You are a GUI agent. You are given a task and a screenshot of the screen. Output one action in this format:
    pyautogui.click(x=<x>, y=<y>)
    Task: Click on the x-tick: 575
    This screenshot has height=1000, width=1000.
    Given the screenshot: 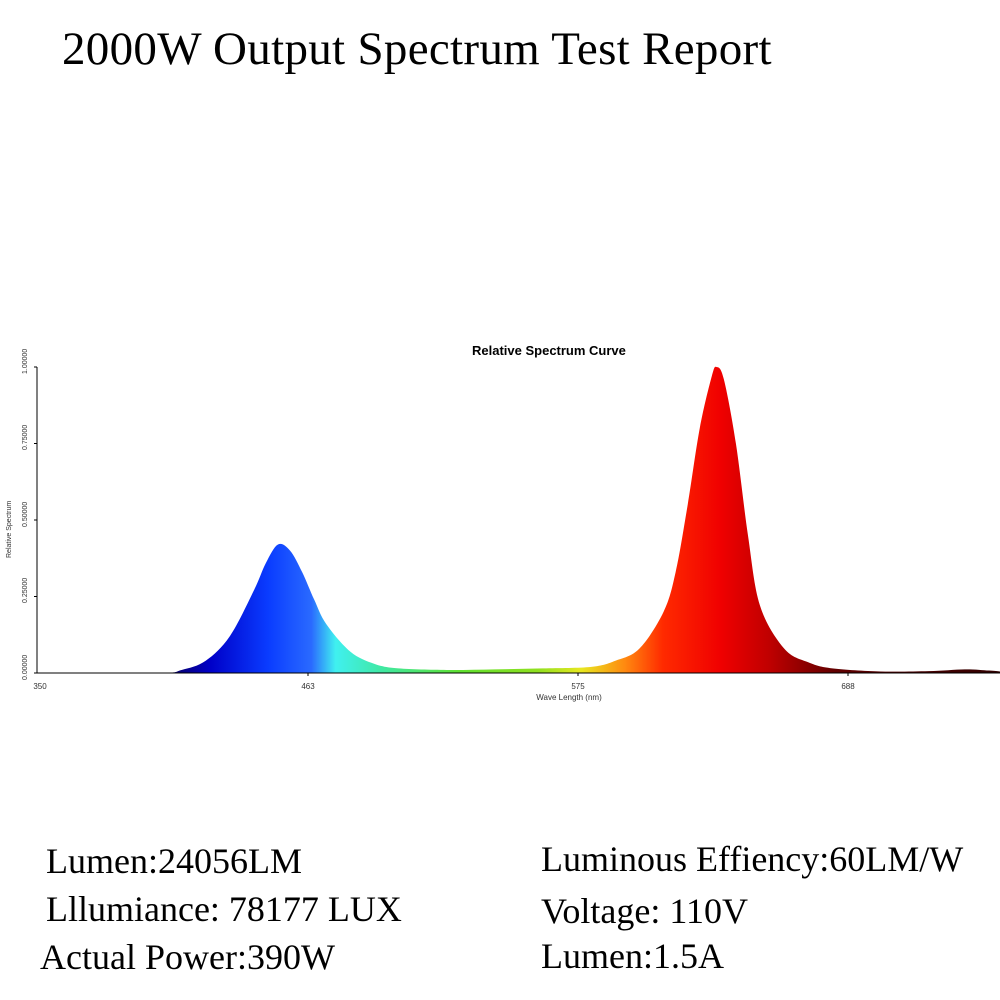 What is the action you would take?
    pyautogui.click(x=578, y=686)
    